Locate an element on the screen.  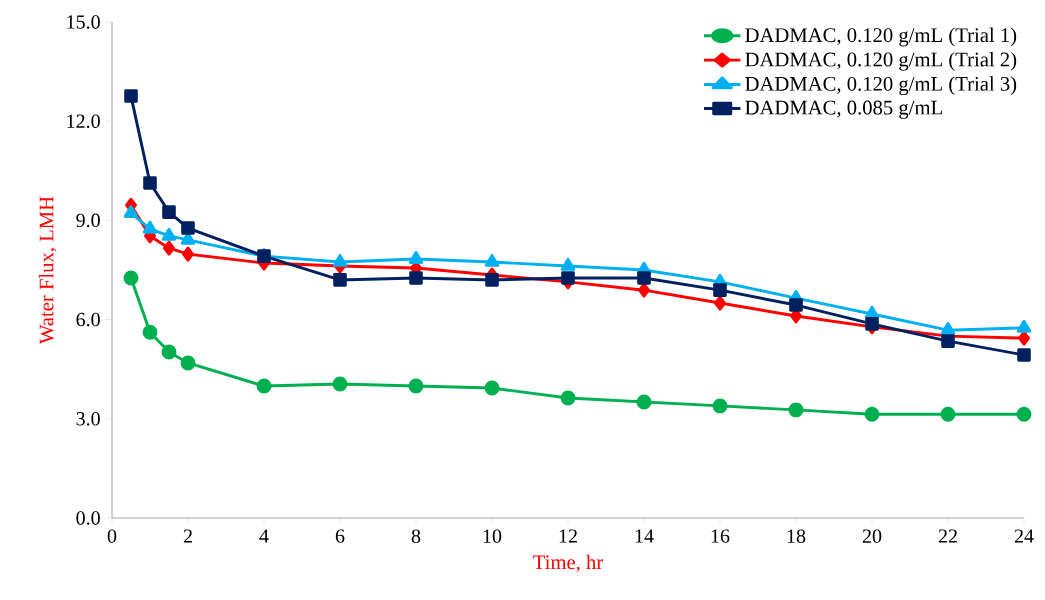
x-axis-title: Time, hr is located at coordinates (568, 563).